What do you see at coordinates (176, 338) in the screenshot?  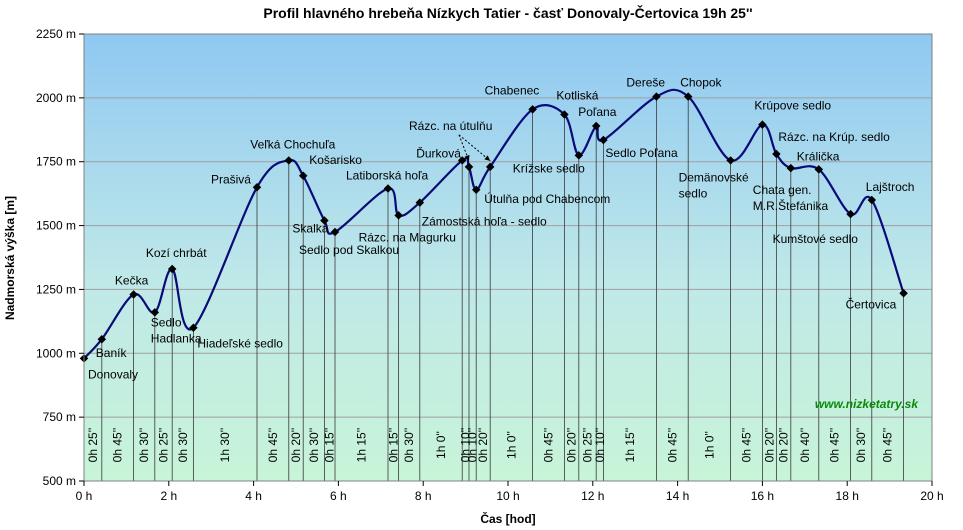 I see `waypoint-label: Hadlanka` at bounding box center [176, 338].